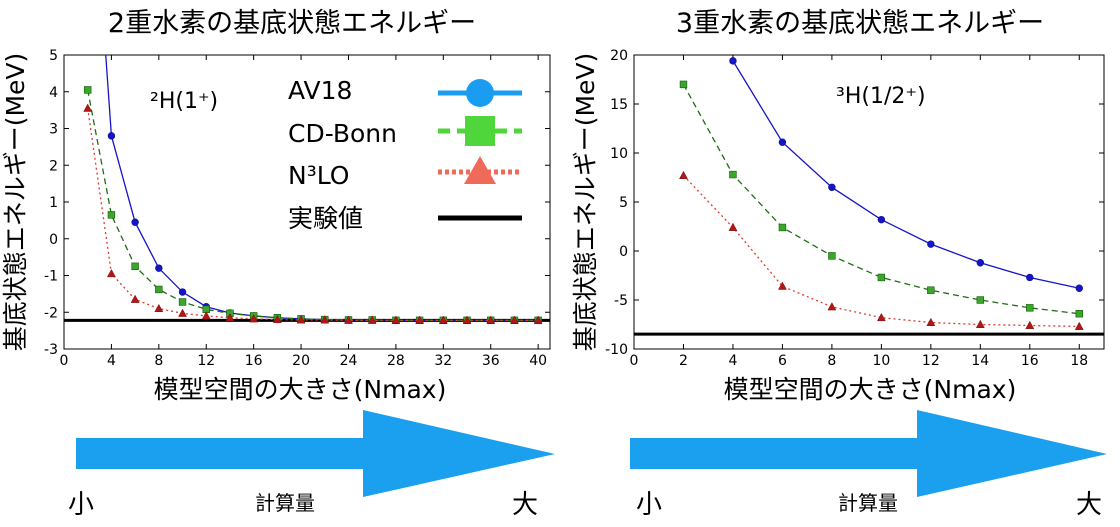 The height and width of the screenshot is (527, 1120). What do you see at coordinates (480, 170) in the screenshot?
I see `legend-marker-n3lo` at bounding box center [480, 170].